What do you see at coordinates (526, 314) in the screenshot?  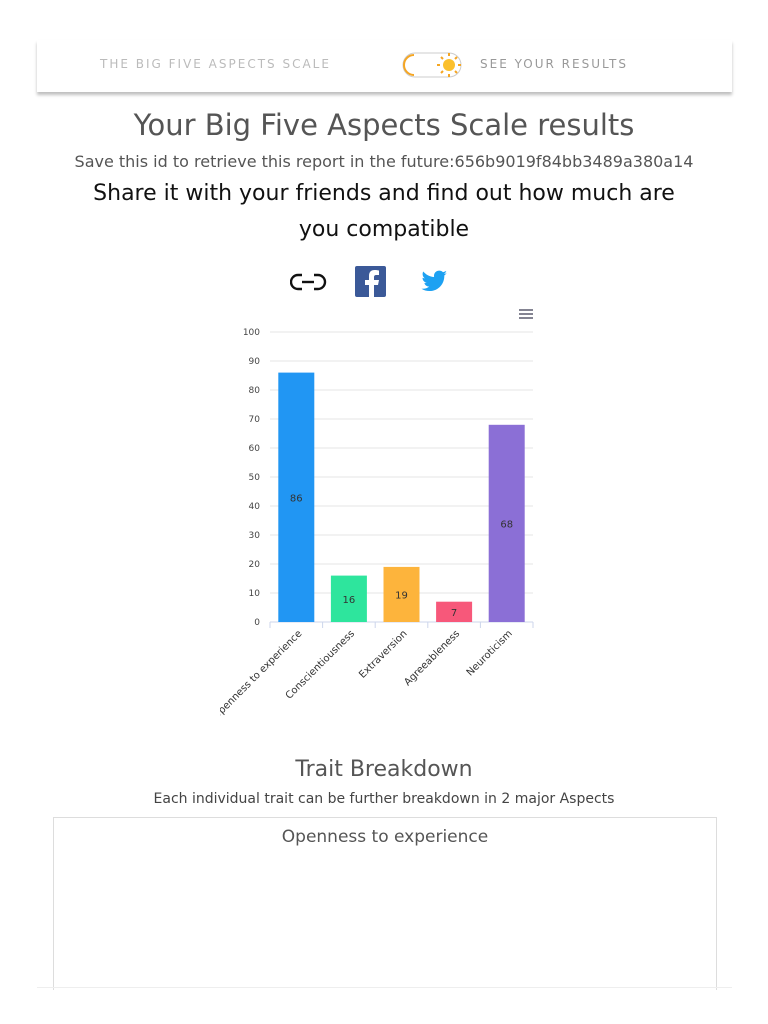 I see `chart-menu` at bounding box center [526, 314].